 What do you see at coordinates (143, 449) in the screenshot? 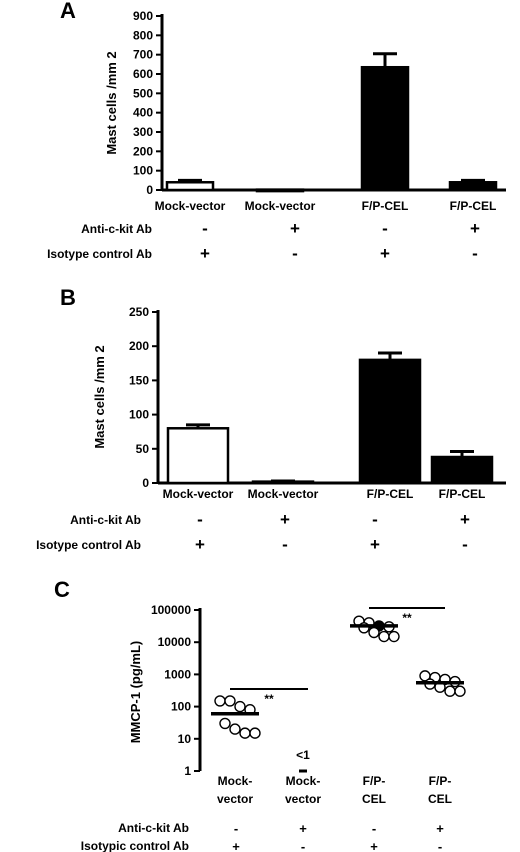
I see `y-tick-label-b: 50` at bounding box center [143, 449].